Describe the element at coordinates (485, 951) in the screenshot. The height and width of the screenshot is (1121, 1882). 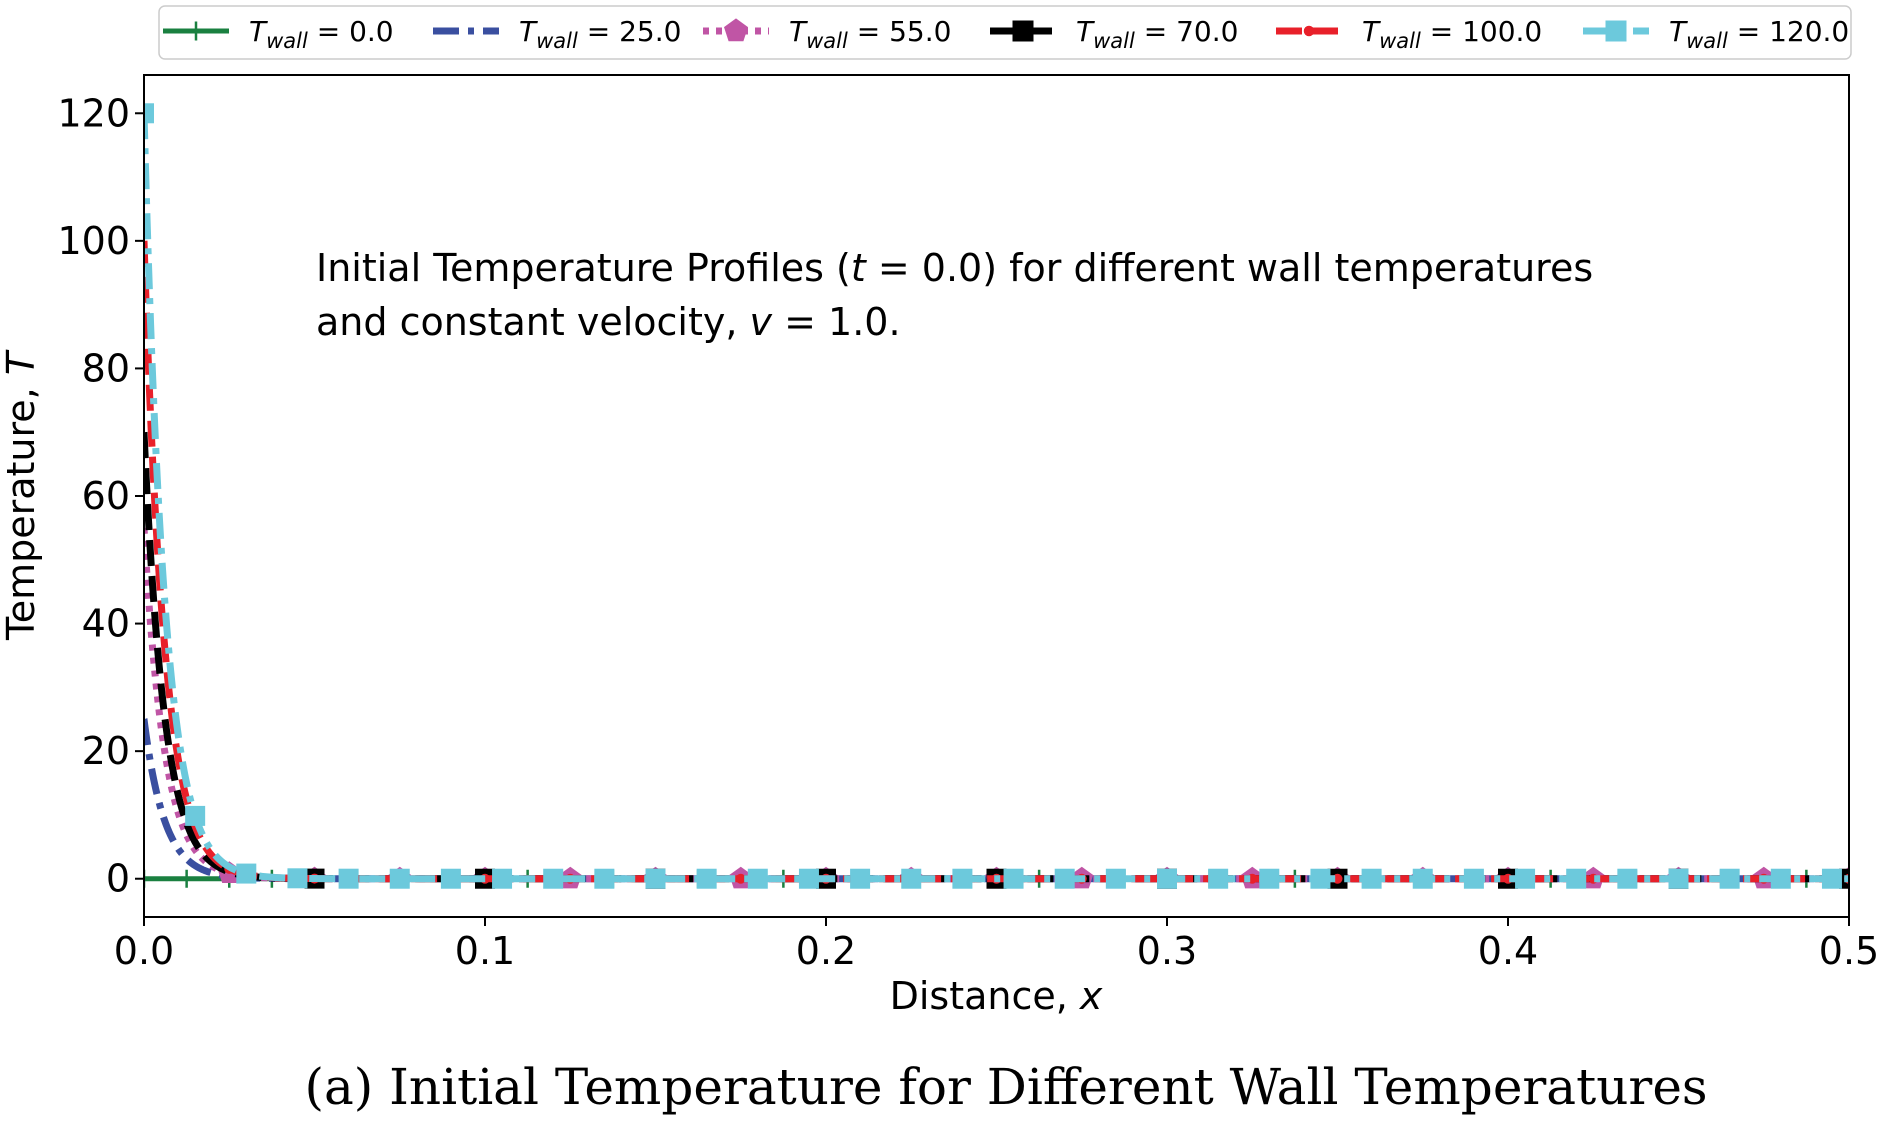
I see `x-tick-label: 0.1` at that location.